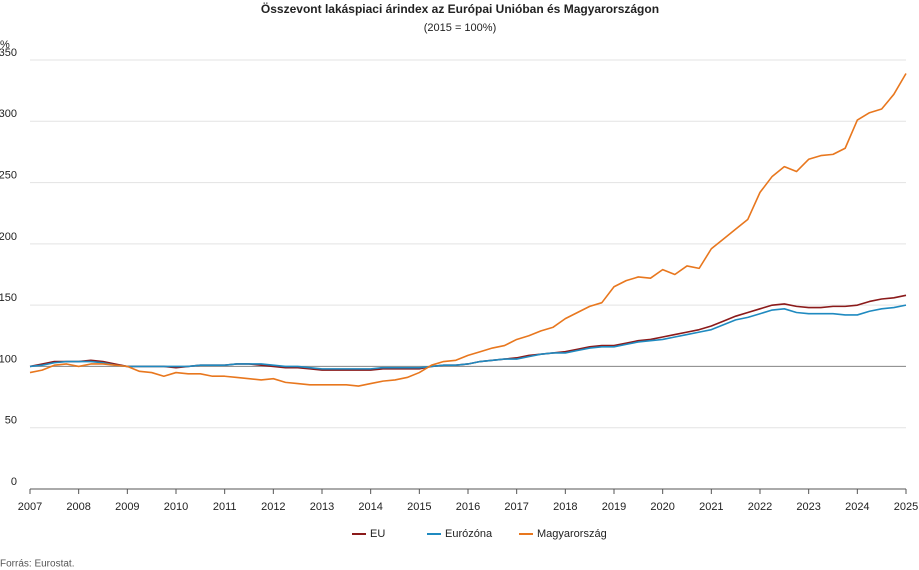  I want to click on y-axis-label: %, so click(5, 45).